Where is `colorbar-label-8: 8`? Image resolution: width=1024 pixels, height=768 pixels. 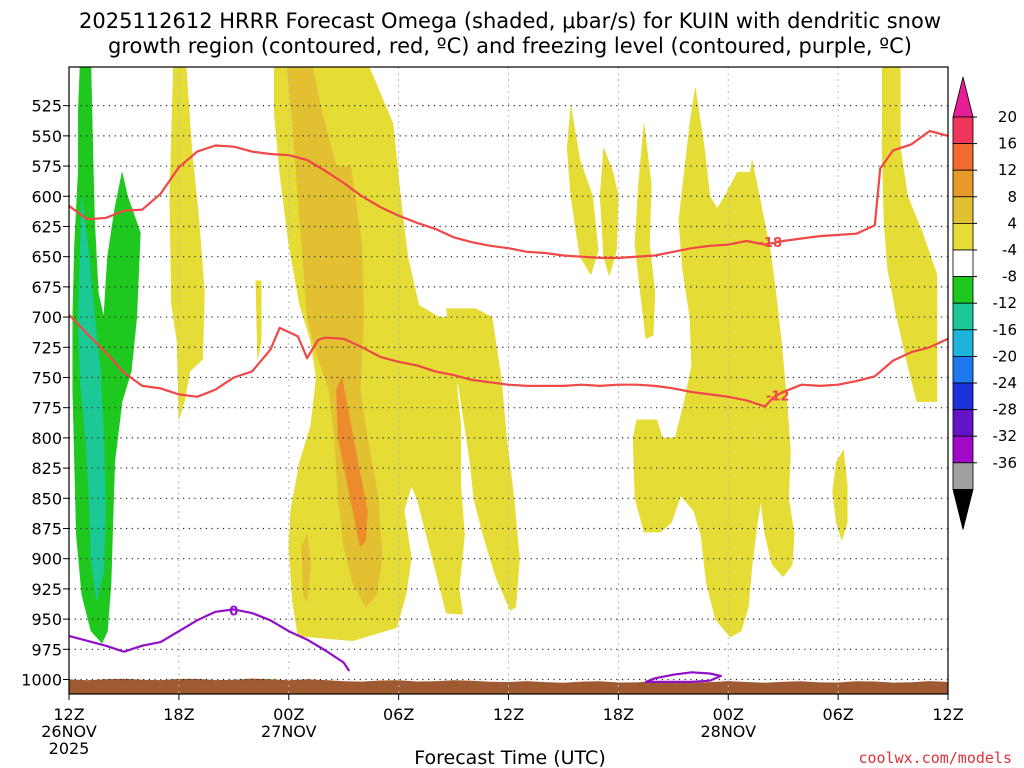 colorbar-label-8: 8 is located at coordinates (1012, 197).